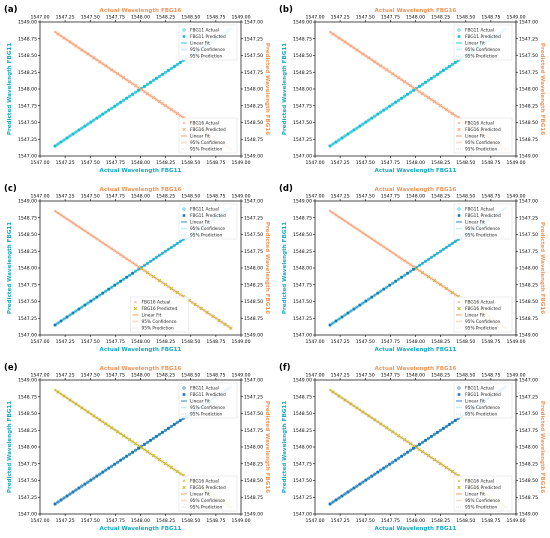  Describe the element at coordinates (190, 197) in the screenshot. I see `panel-c-xtick-top-label: 1548.50` at that location.